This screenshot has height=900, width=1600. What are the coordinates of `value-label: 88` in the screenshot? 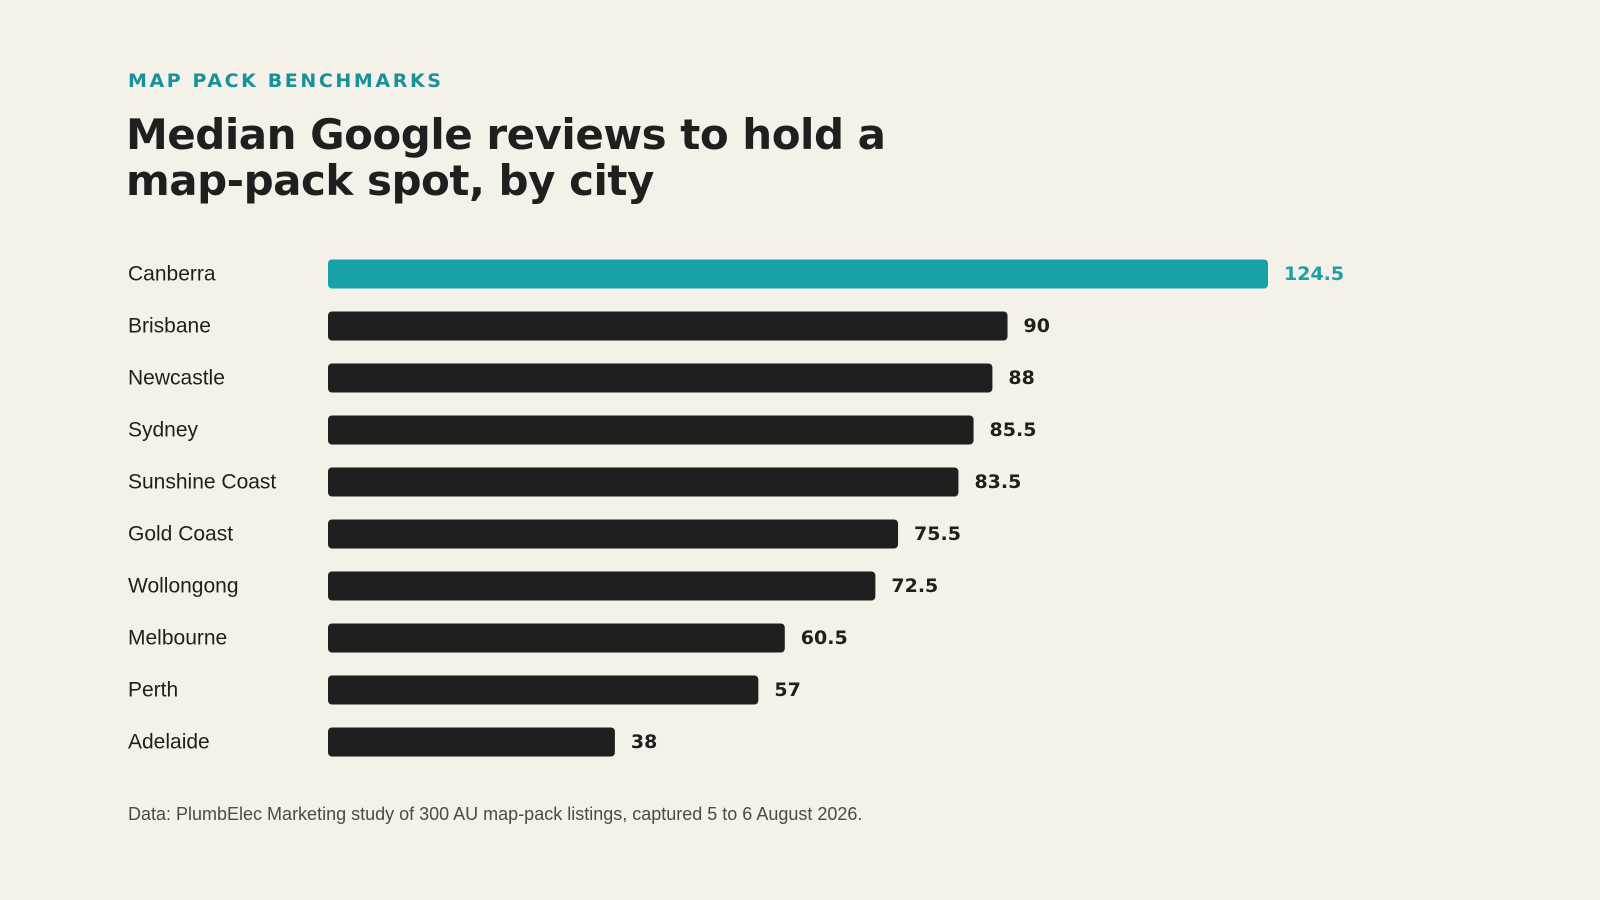 It's located at (1021, 378).